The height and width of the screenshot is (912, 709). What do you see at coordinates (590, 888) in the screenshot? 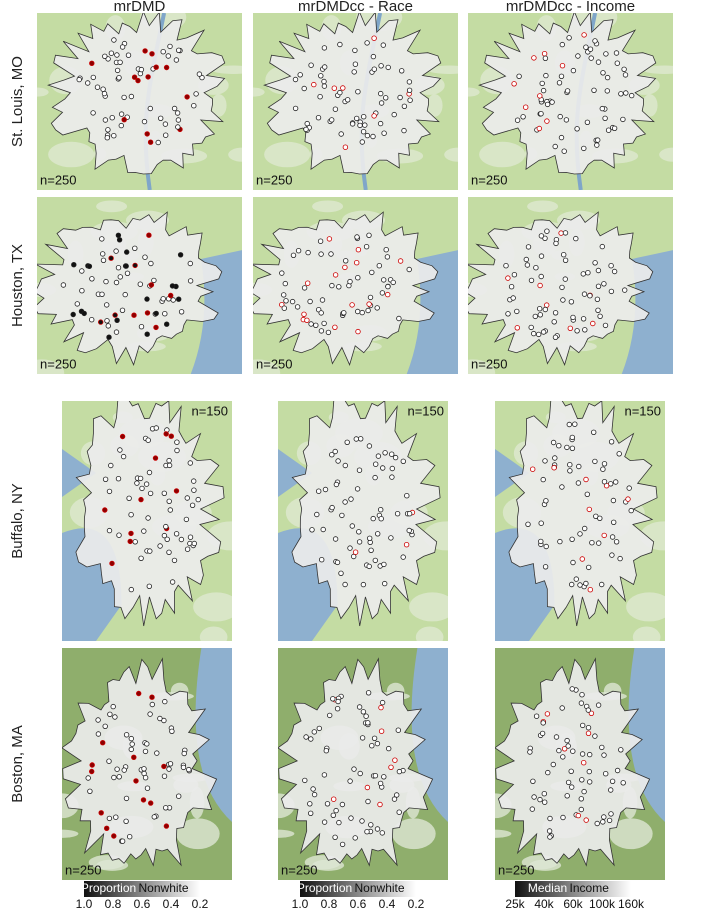
I see `legend-right: Income` at bounding box center [590, 888].